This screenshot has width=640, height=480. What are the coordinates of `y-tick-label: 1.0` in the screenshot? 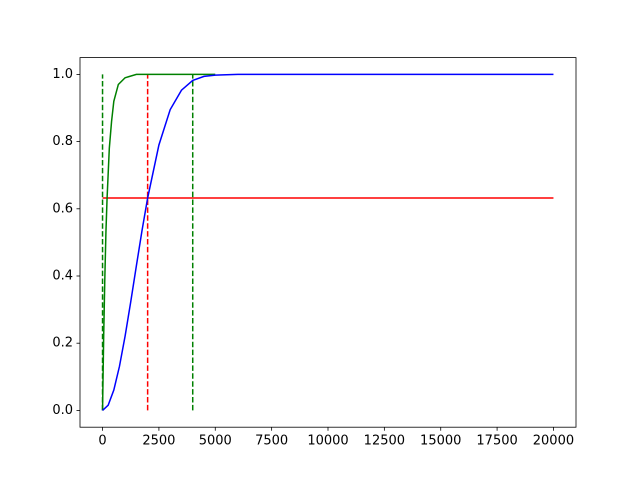 It's located at (62, 74).